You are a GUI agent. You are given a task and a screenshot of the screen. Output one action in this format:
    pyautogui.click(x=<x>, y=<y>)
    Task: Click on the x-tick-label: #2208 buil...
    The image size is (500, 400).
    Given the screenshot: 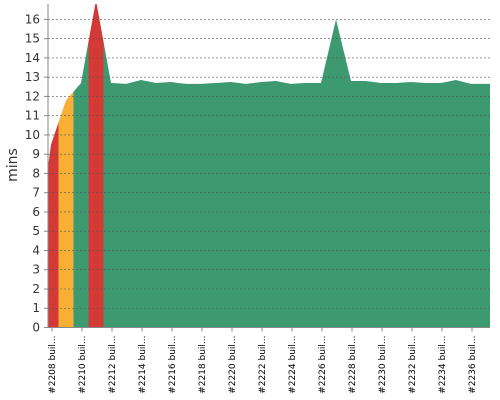 What is the action you would take?
    pyautogui.click(x=53, y=365)
    